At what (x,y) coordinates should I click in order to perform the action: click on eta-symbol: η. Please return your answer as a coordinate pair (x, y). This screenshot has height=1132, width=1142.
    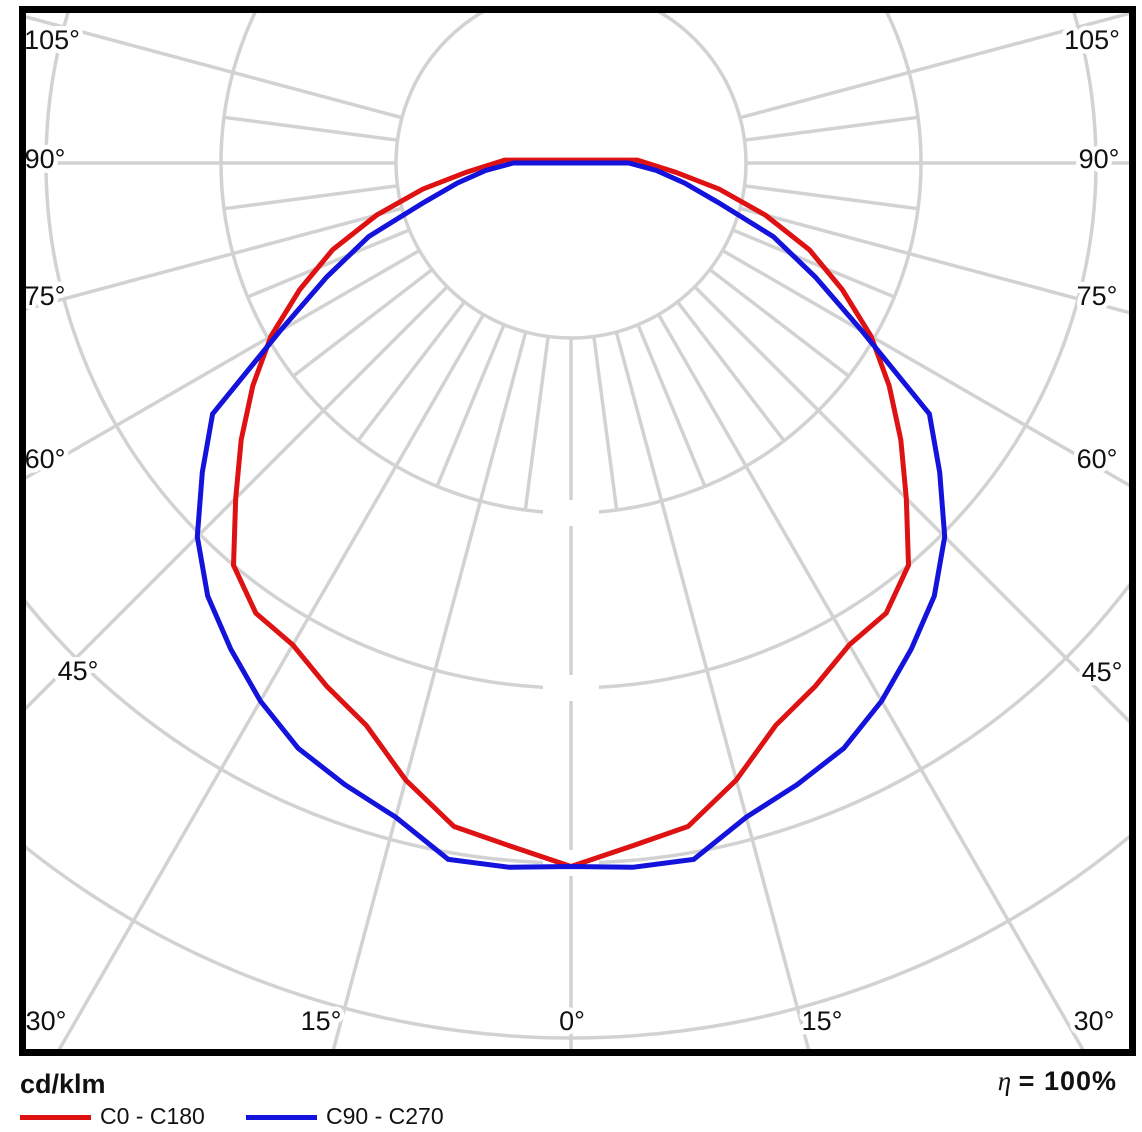
    Looking at the image, I should click on (1004, 1081).